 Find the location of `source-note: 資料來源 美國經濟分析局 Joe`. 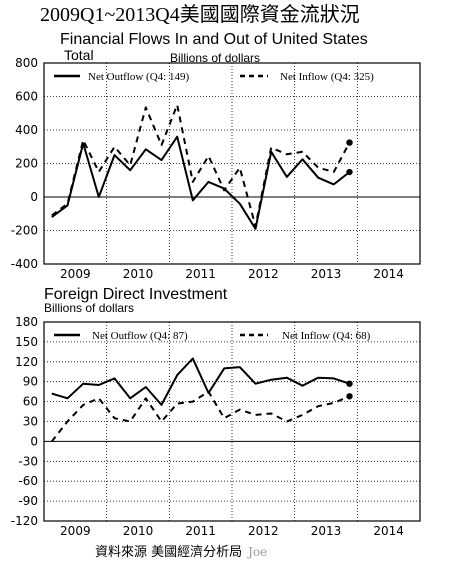

source-note: 資料來源 美國經濟分析局 Joe is located at coordinates (181, 550).